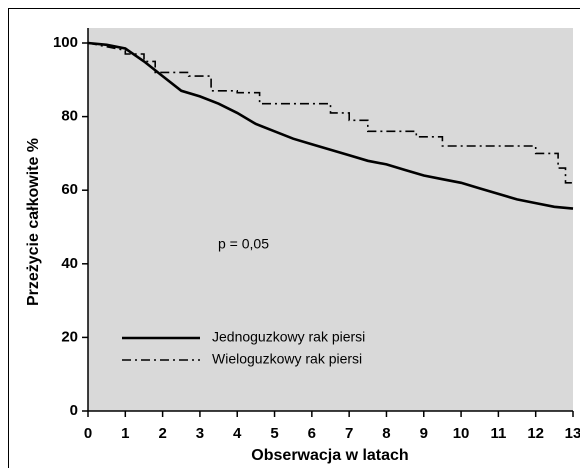  Describe the element at coordinates (33, 222) in the screenshot. I see `y-axis-label: Przeżycie całkowite %` at that location.